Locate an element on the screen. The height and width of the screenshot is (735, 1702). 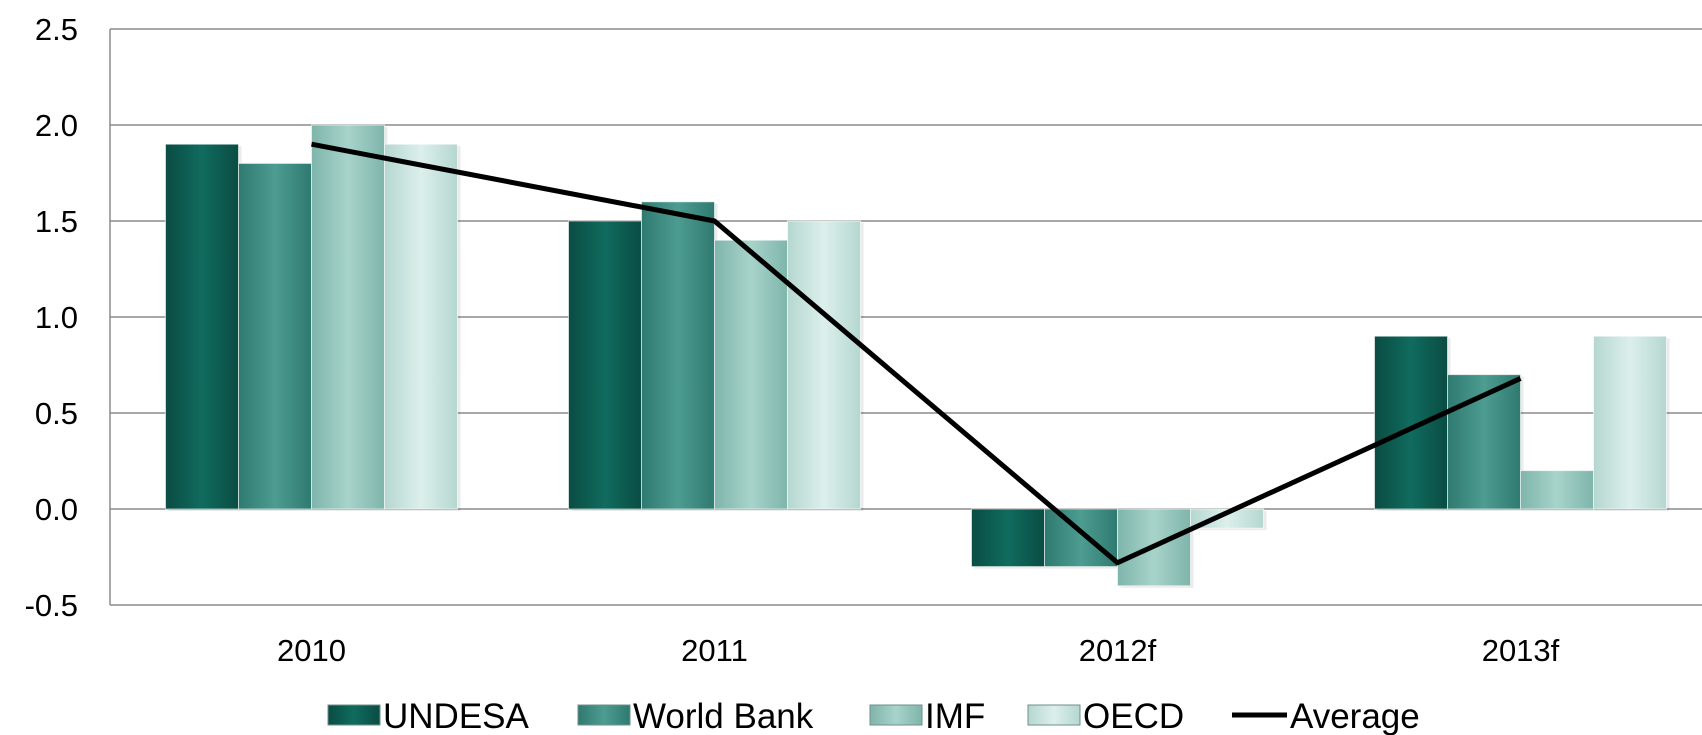
legend: UNDESA World Bank IMF OECD Average is located at coordinates (873, 716).